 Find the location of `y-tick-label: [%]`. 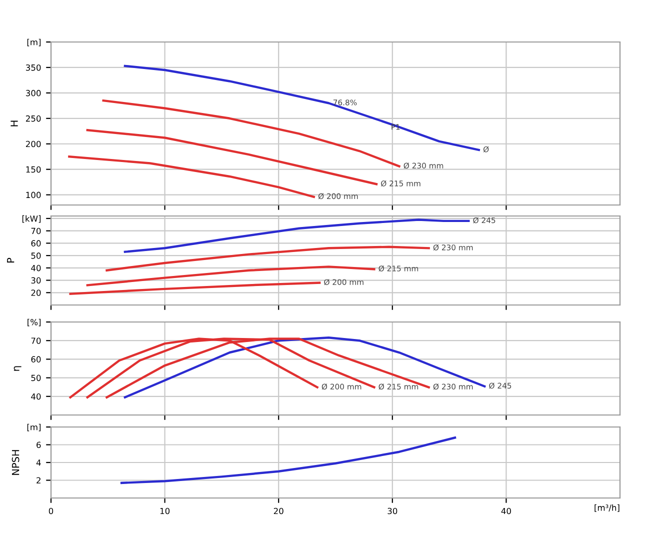

y-tick-label: [%] is located at coordinates (34, 322).